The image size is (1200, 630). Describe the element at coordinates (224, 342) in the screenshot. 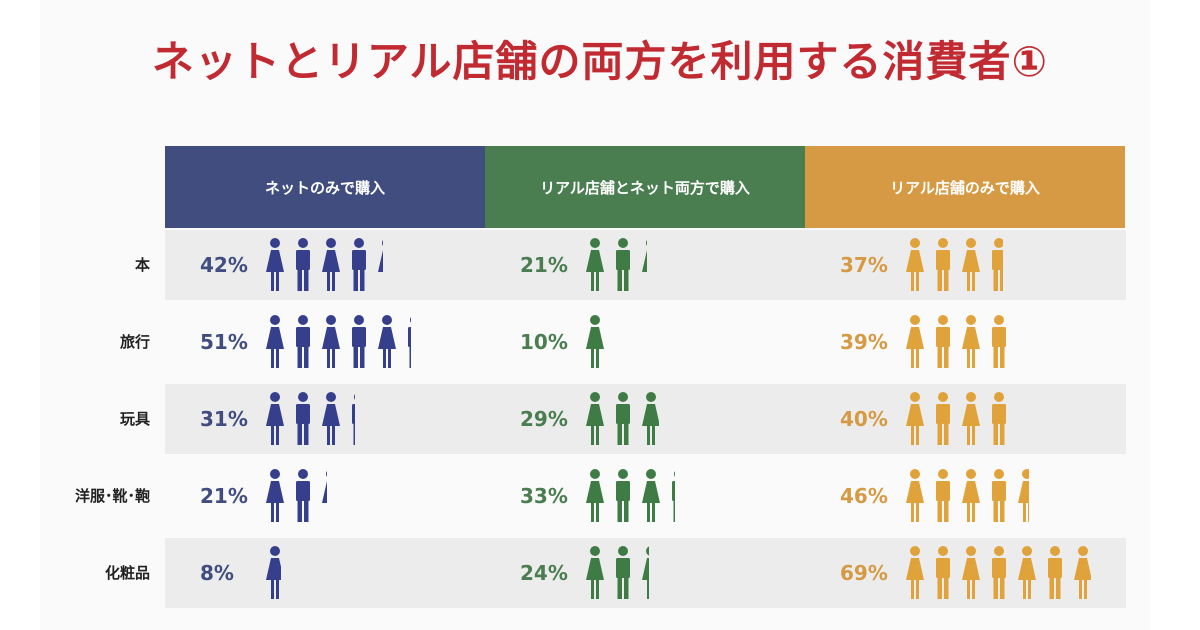

I see `percentage-label: 51%` at that location.